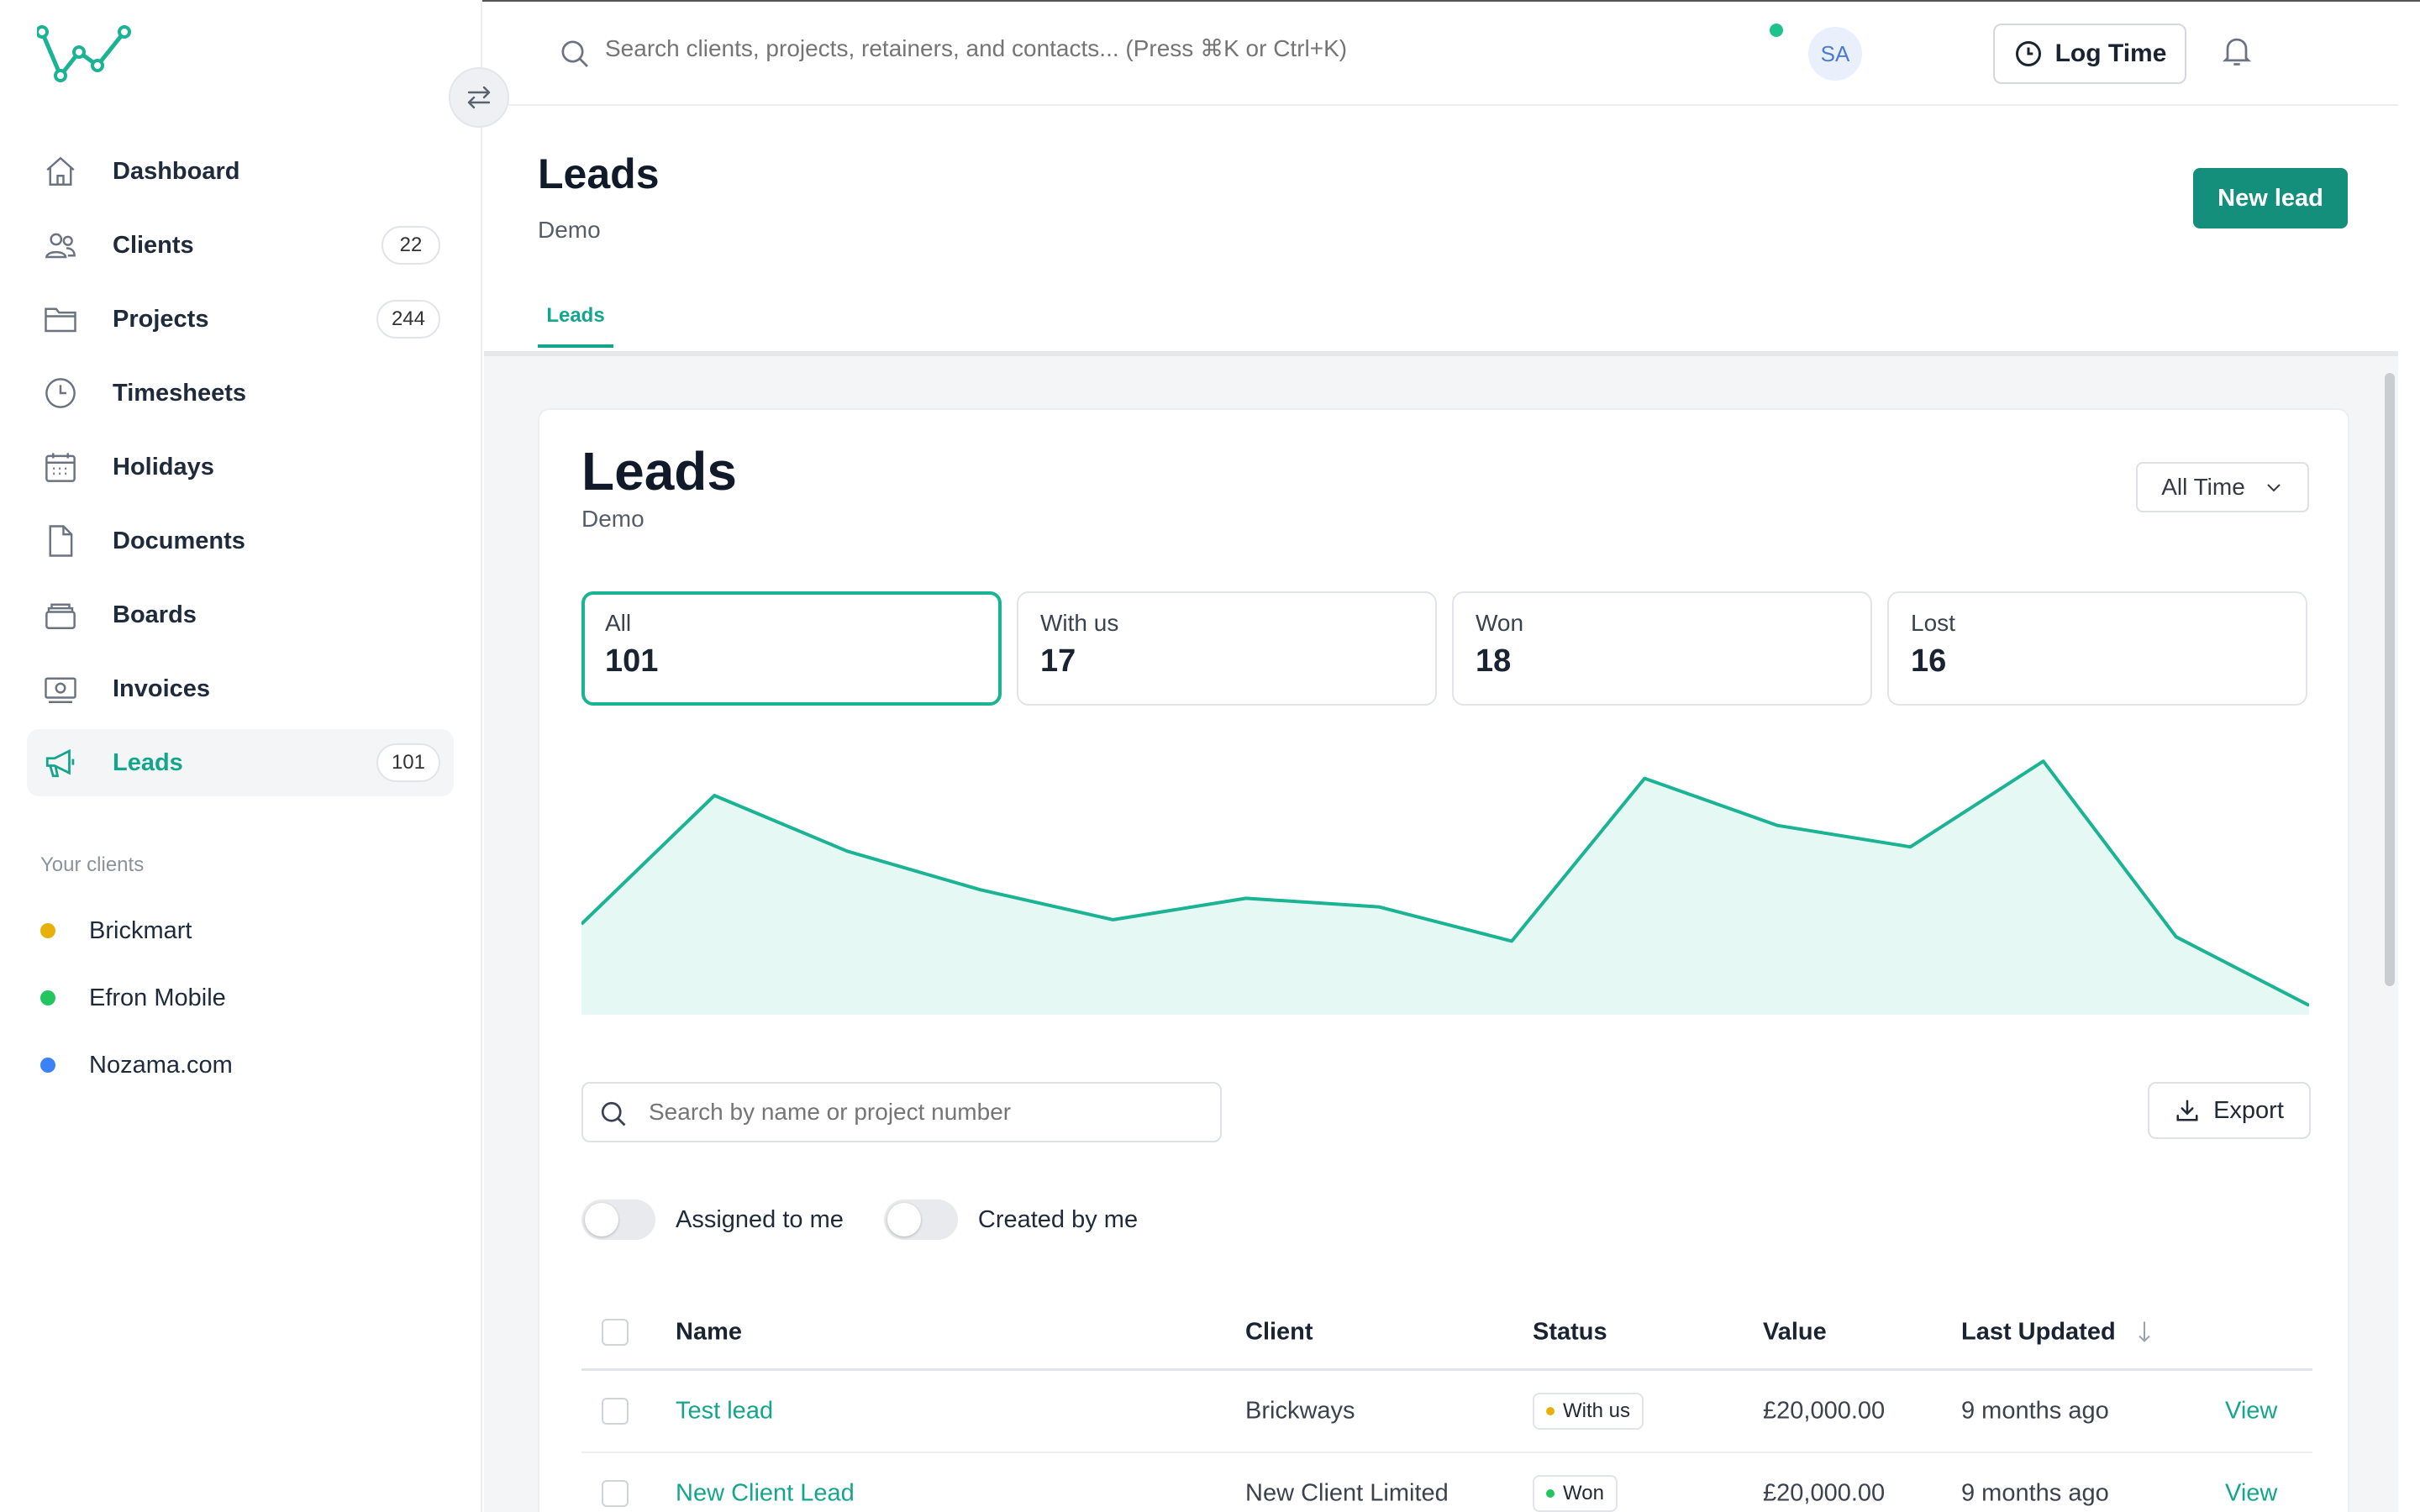 The image size is (2420, 1512). Describe the element at coordinates (725, 1411) in the screenshot. I see `lead-name-link: Test lead` at that location.